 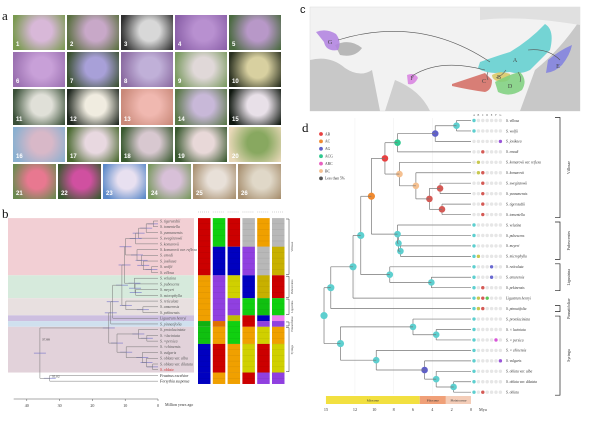 What do you see at coordinates (93, 33) in the screenshot?
I see `flower-photo: 2` at bounding box center [93, 33].